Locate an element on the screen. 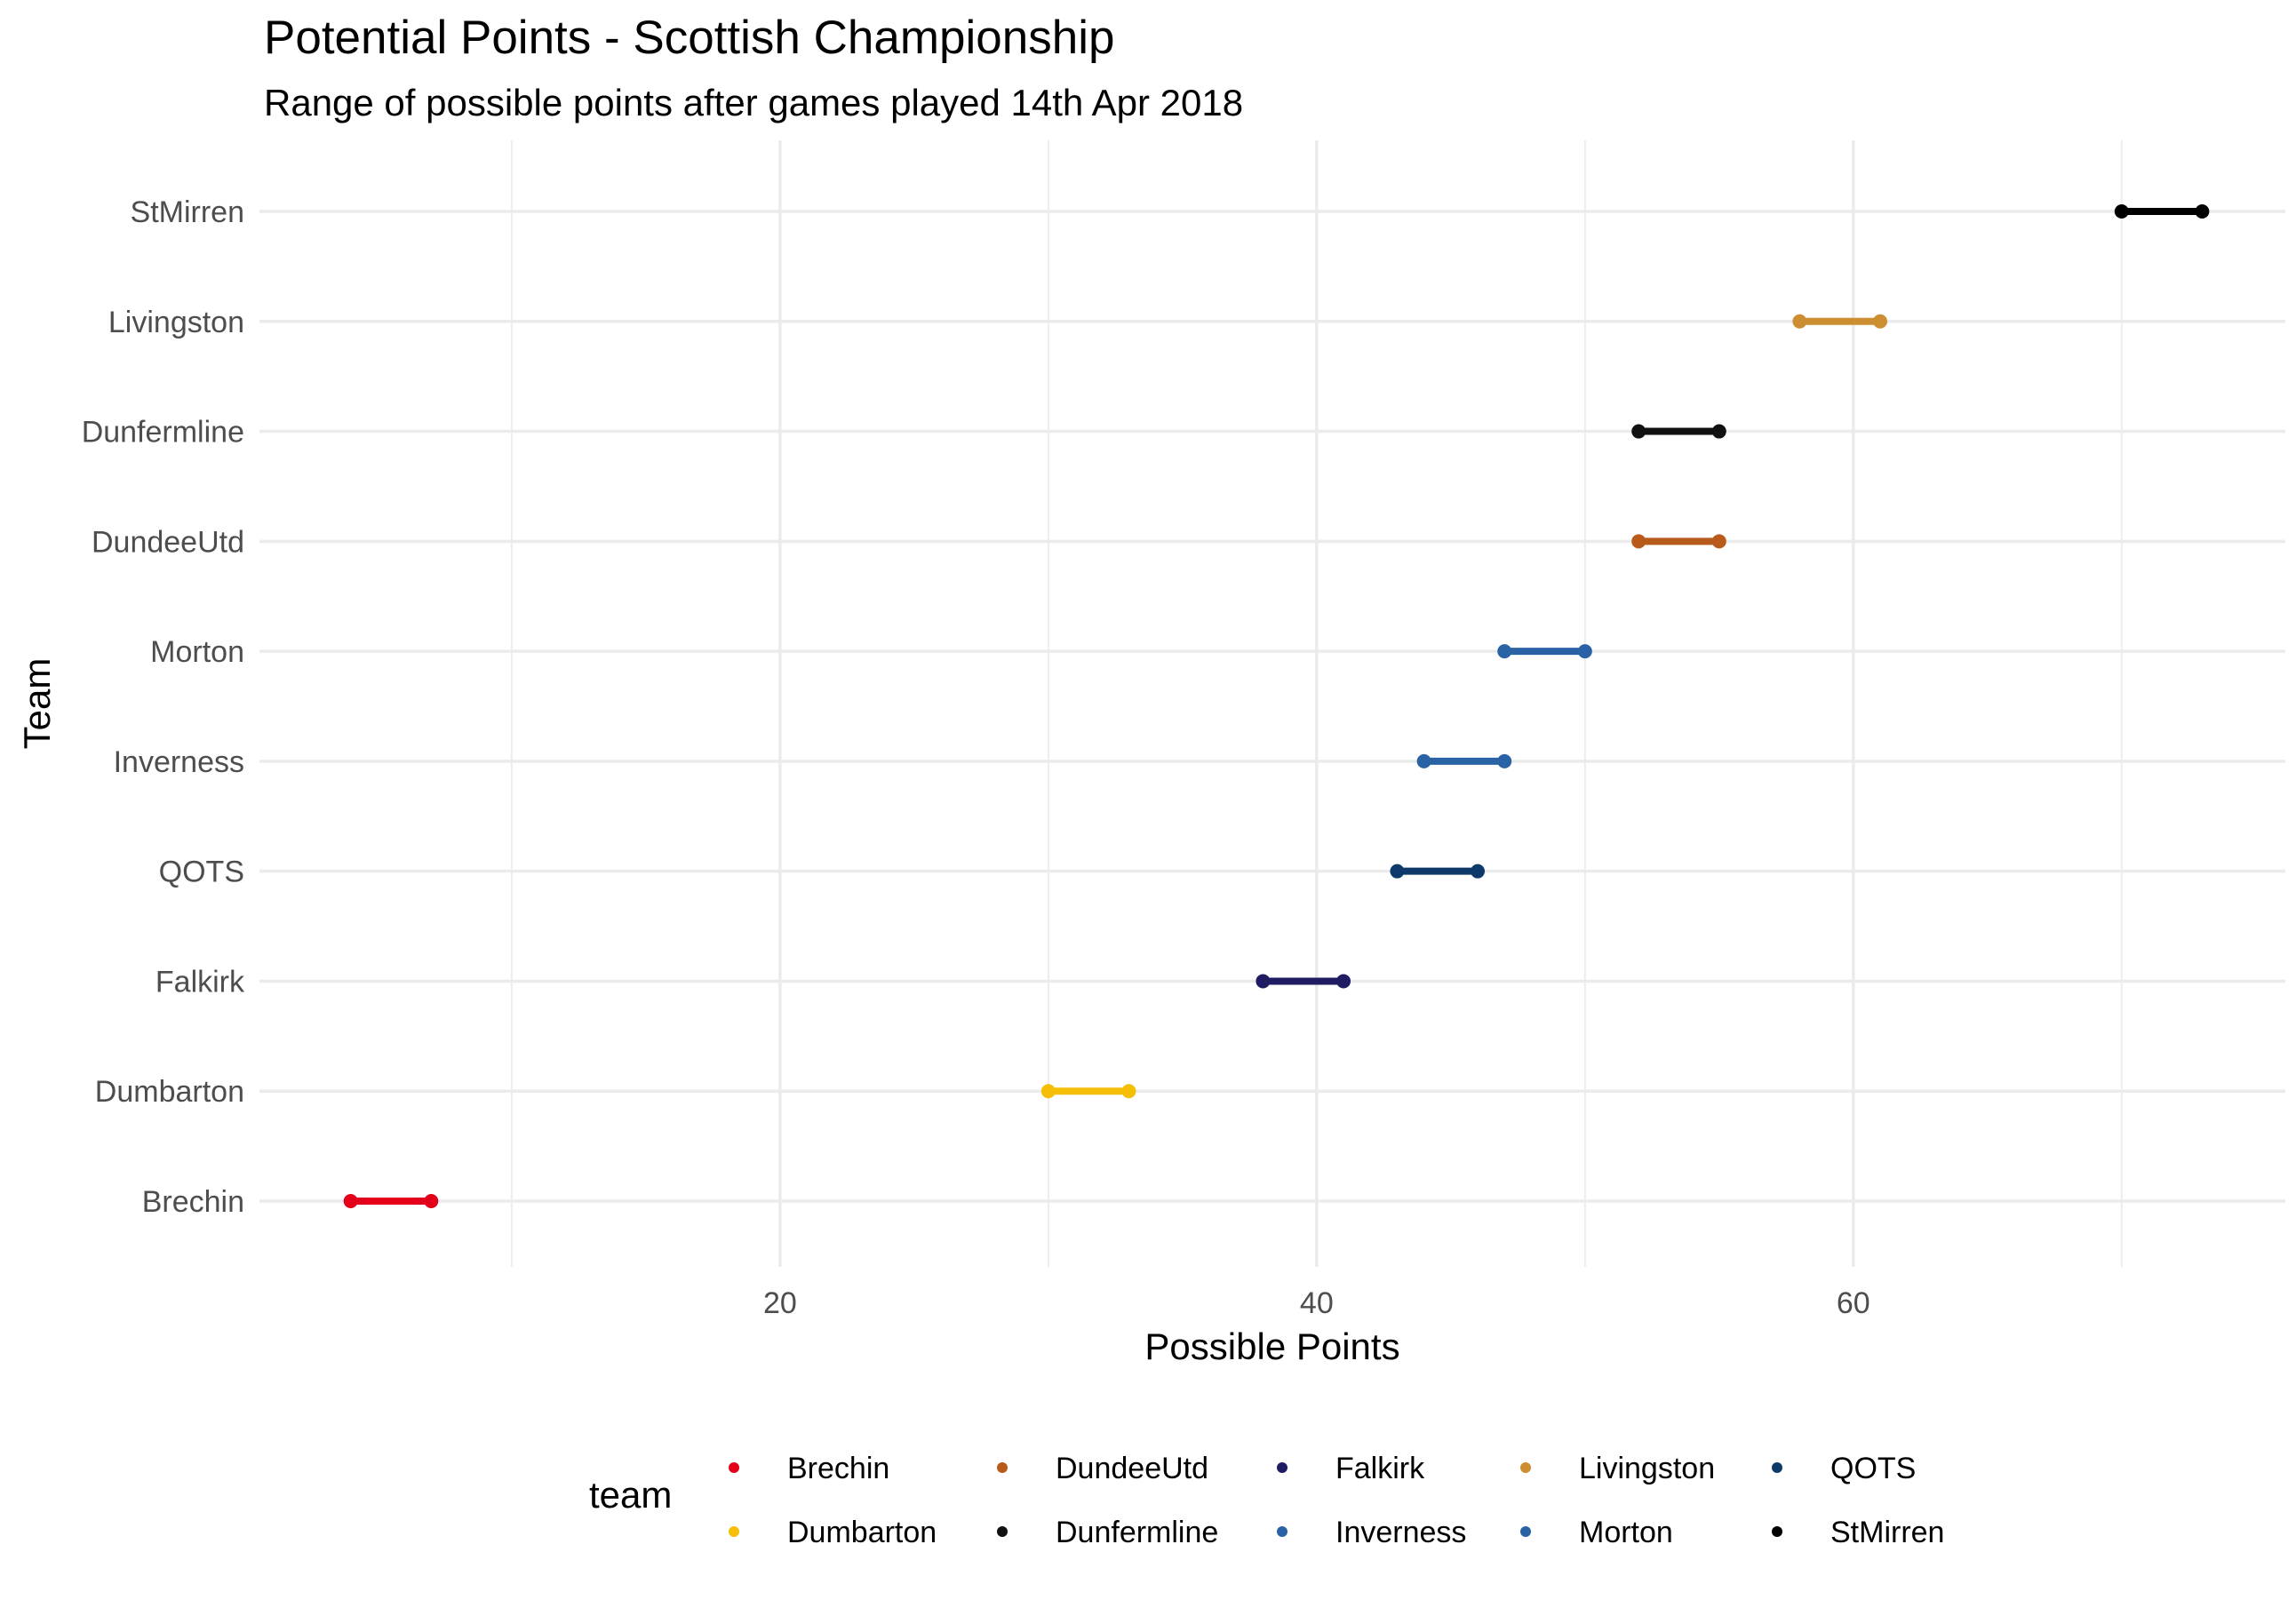  legend-label-dumbarton: Dumbarton is located at coordinates (862, 1532).